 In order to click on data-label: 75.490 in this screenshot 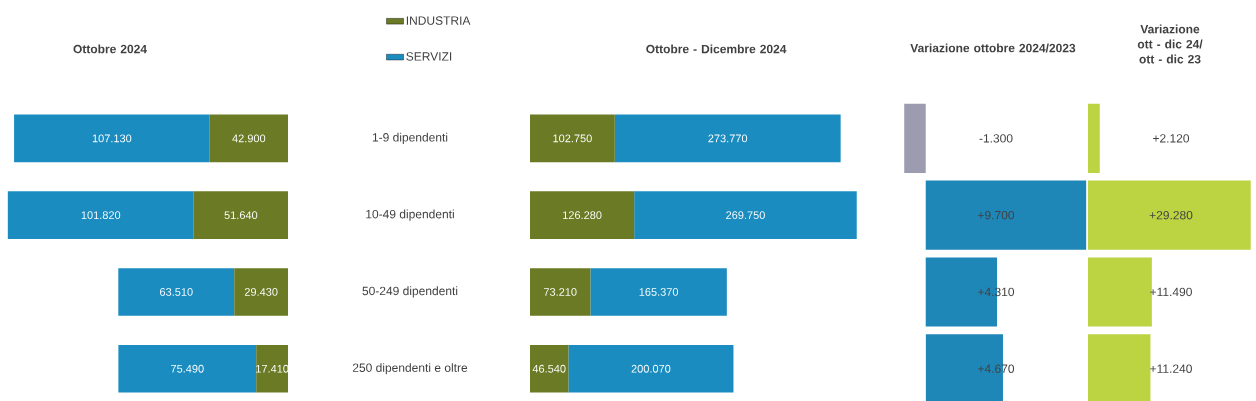, I will do `click(187, 368)`.